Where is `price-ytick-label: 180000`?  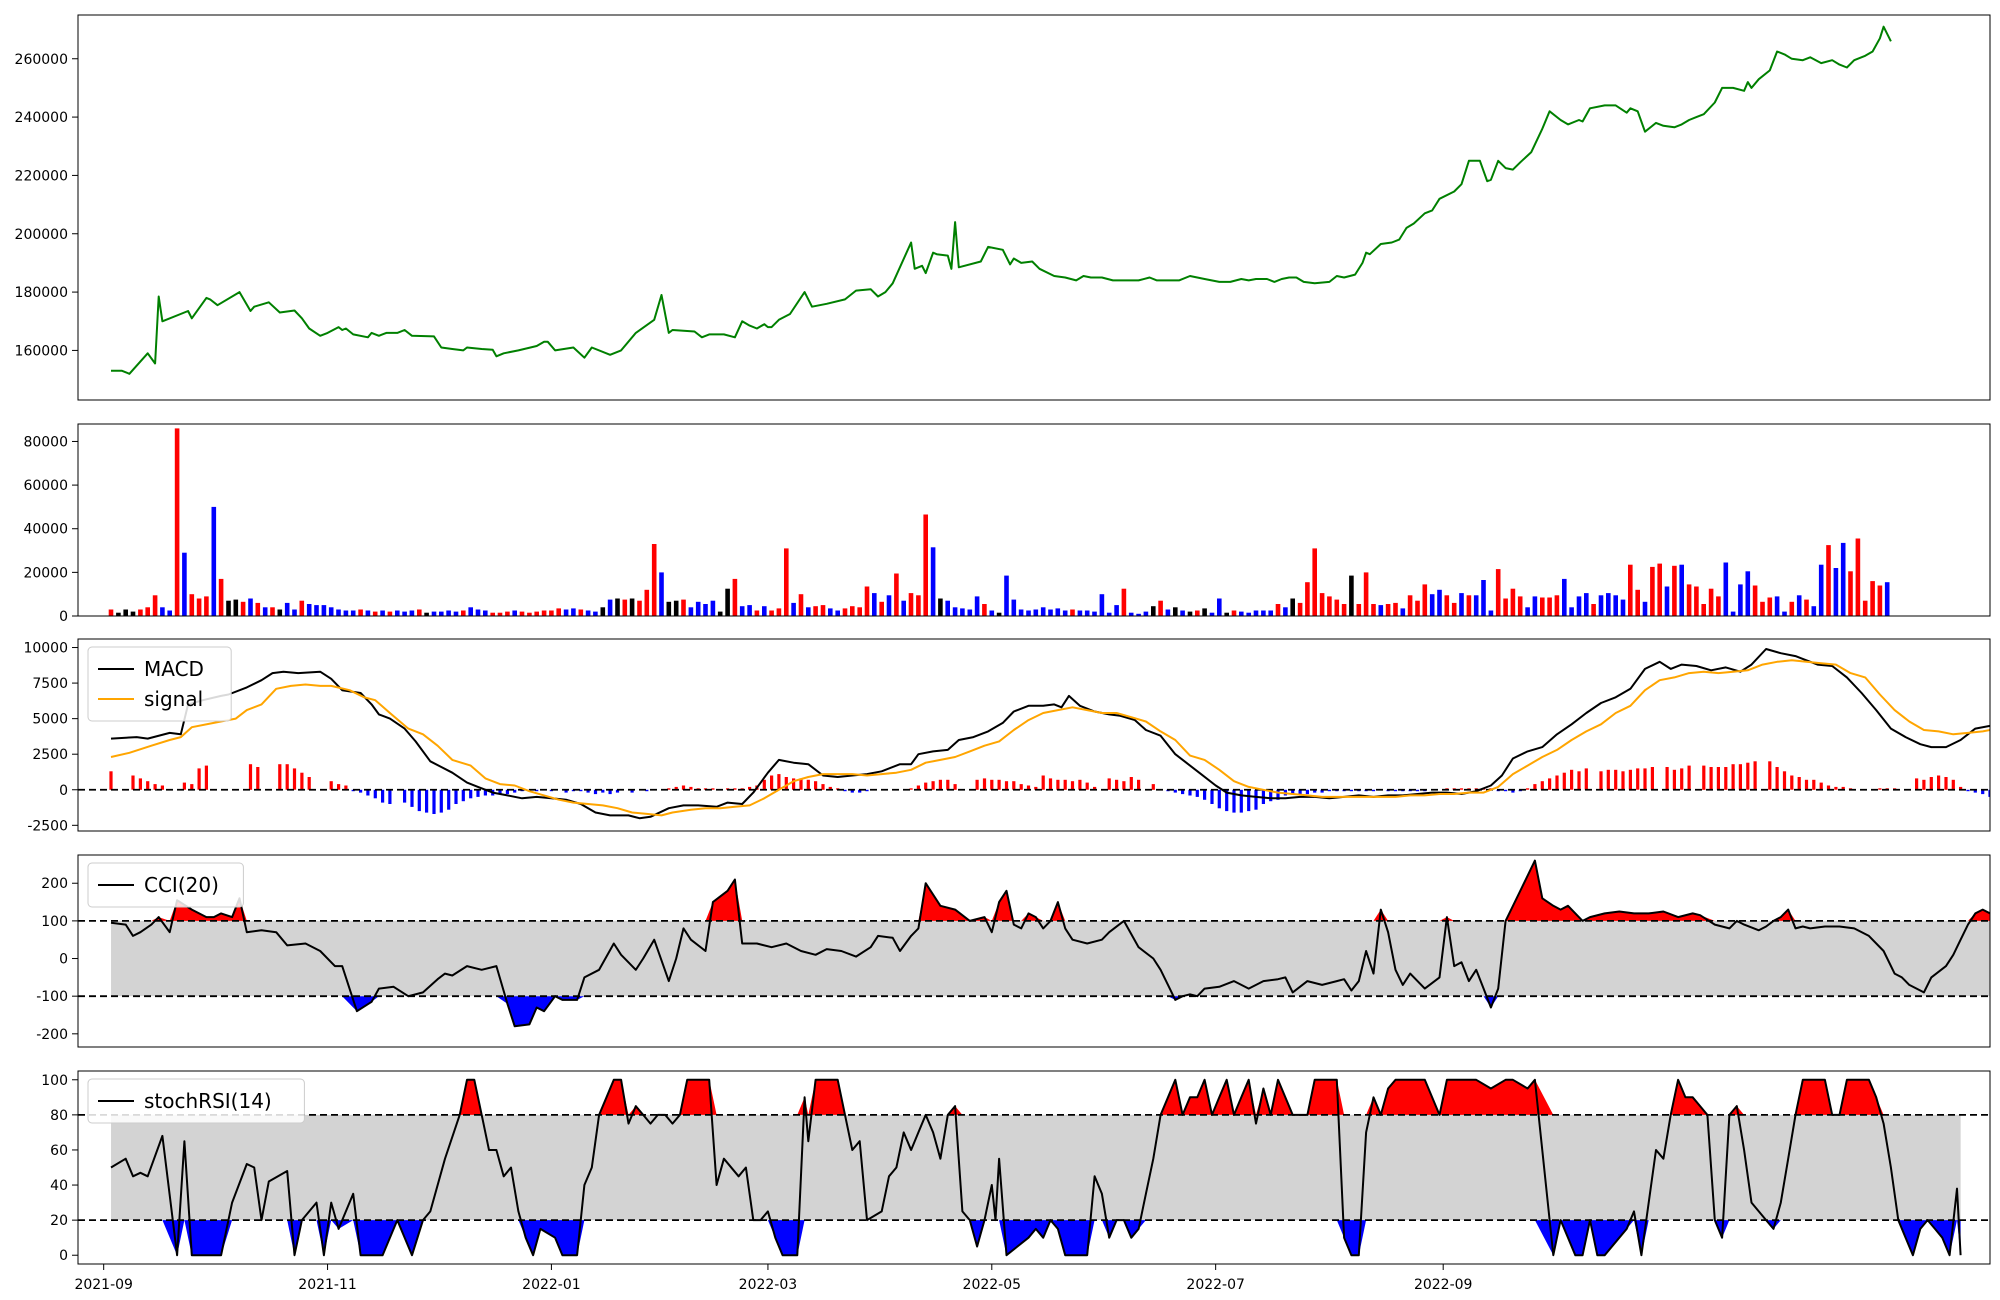 price-ytick-label: 180000 is located at coordinates (41, 293).